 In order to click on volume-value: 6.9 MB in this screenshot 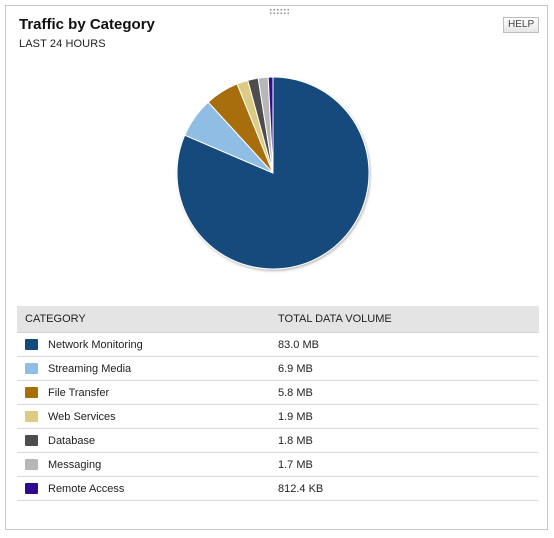, I will do `click(408, 368)`.